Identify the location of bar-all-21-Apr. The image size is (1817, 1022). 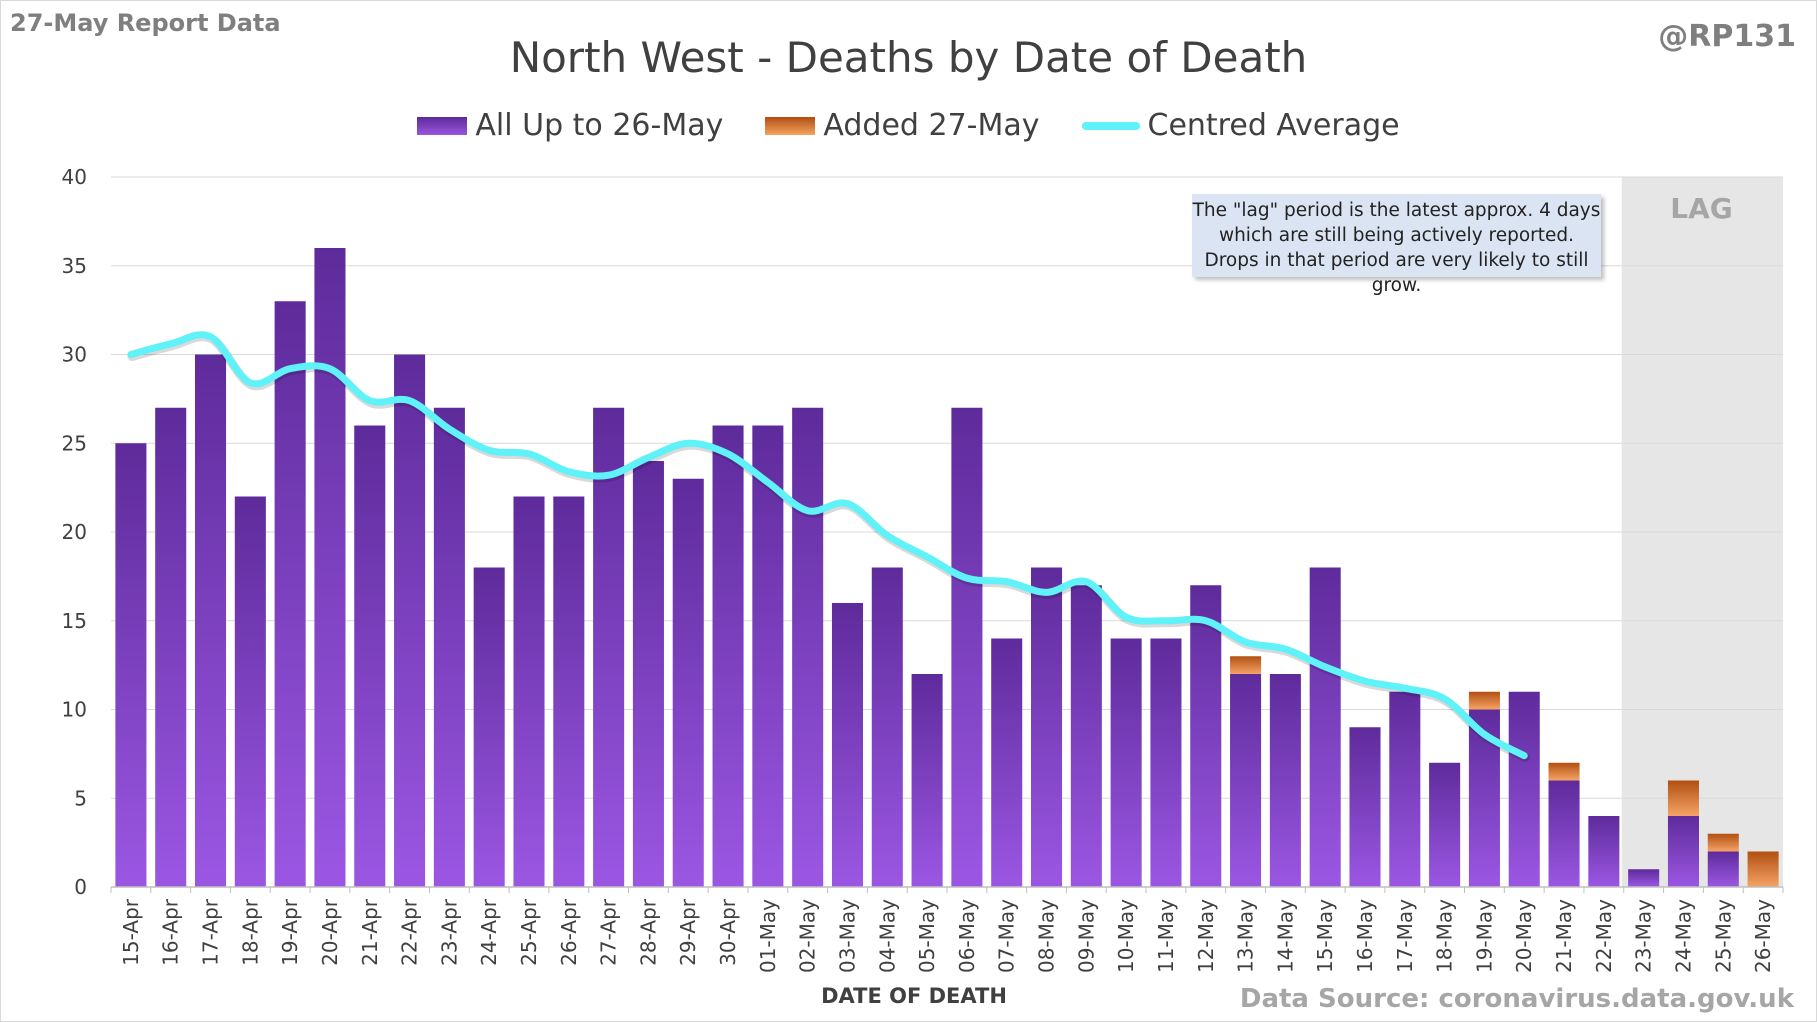
(370, 656).